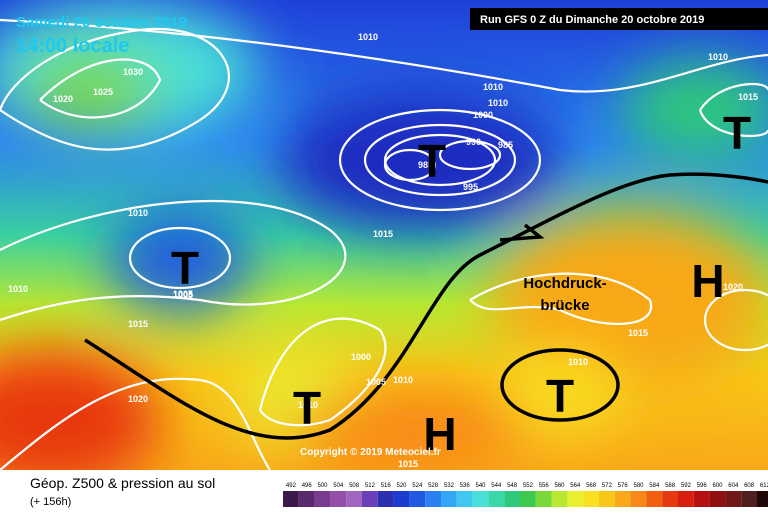 This screenshot has height=517, width=768. I want to click on scale-label: 612, so click(764, 486).